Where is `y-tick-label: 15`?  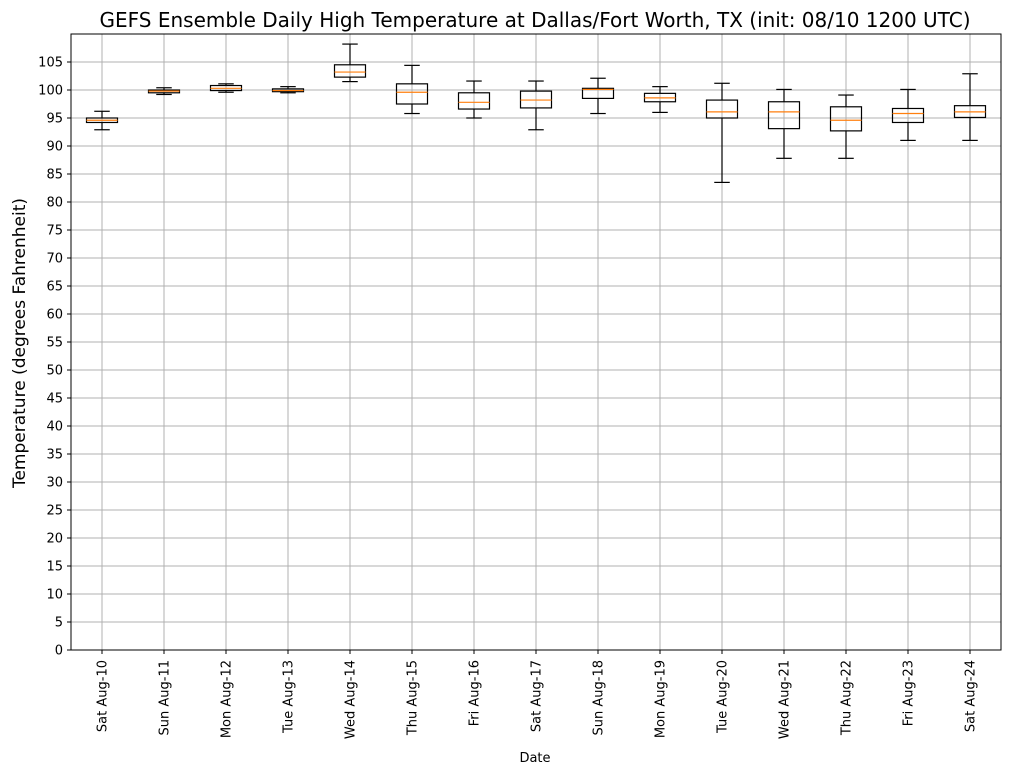
y-tick-label: 15 is located at coordinates (54, 567).